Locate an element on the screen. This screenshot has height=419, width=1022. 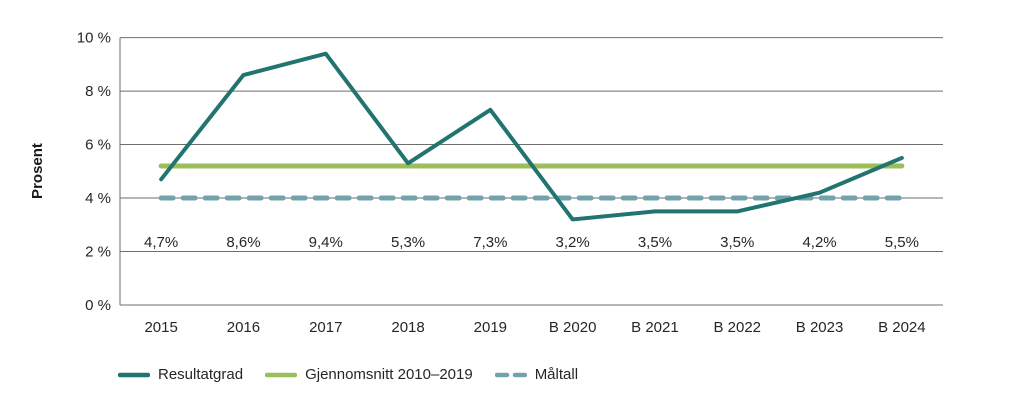
data-label: 7,3% is located at coordinates (490, 242).